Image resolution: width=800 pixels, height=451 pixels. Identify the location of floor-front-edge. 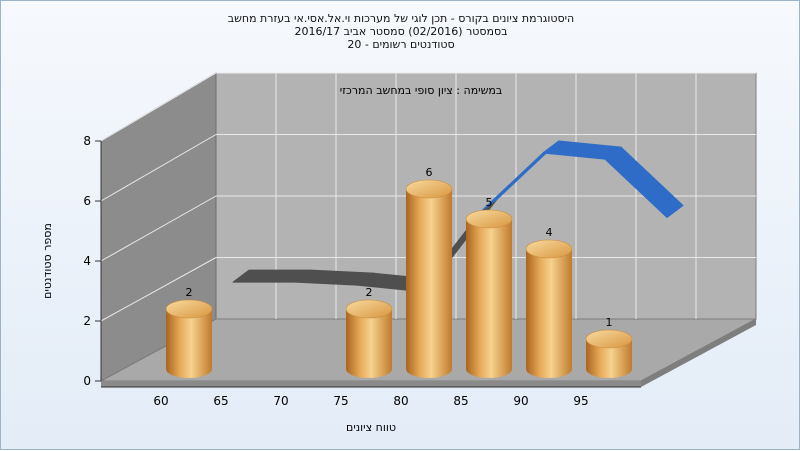
(371, 384).